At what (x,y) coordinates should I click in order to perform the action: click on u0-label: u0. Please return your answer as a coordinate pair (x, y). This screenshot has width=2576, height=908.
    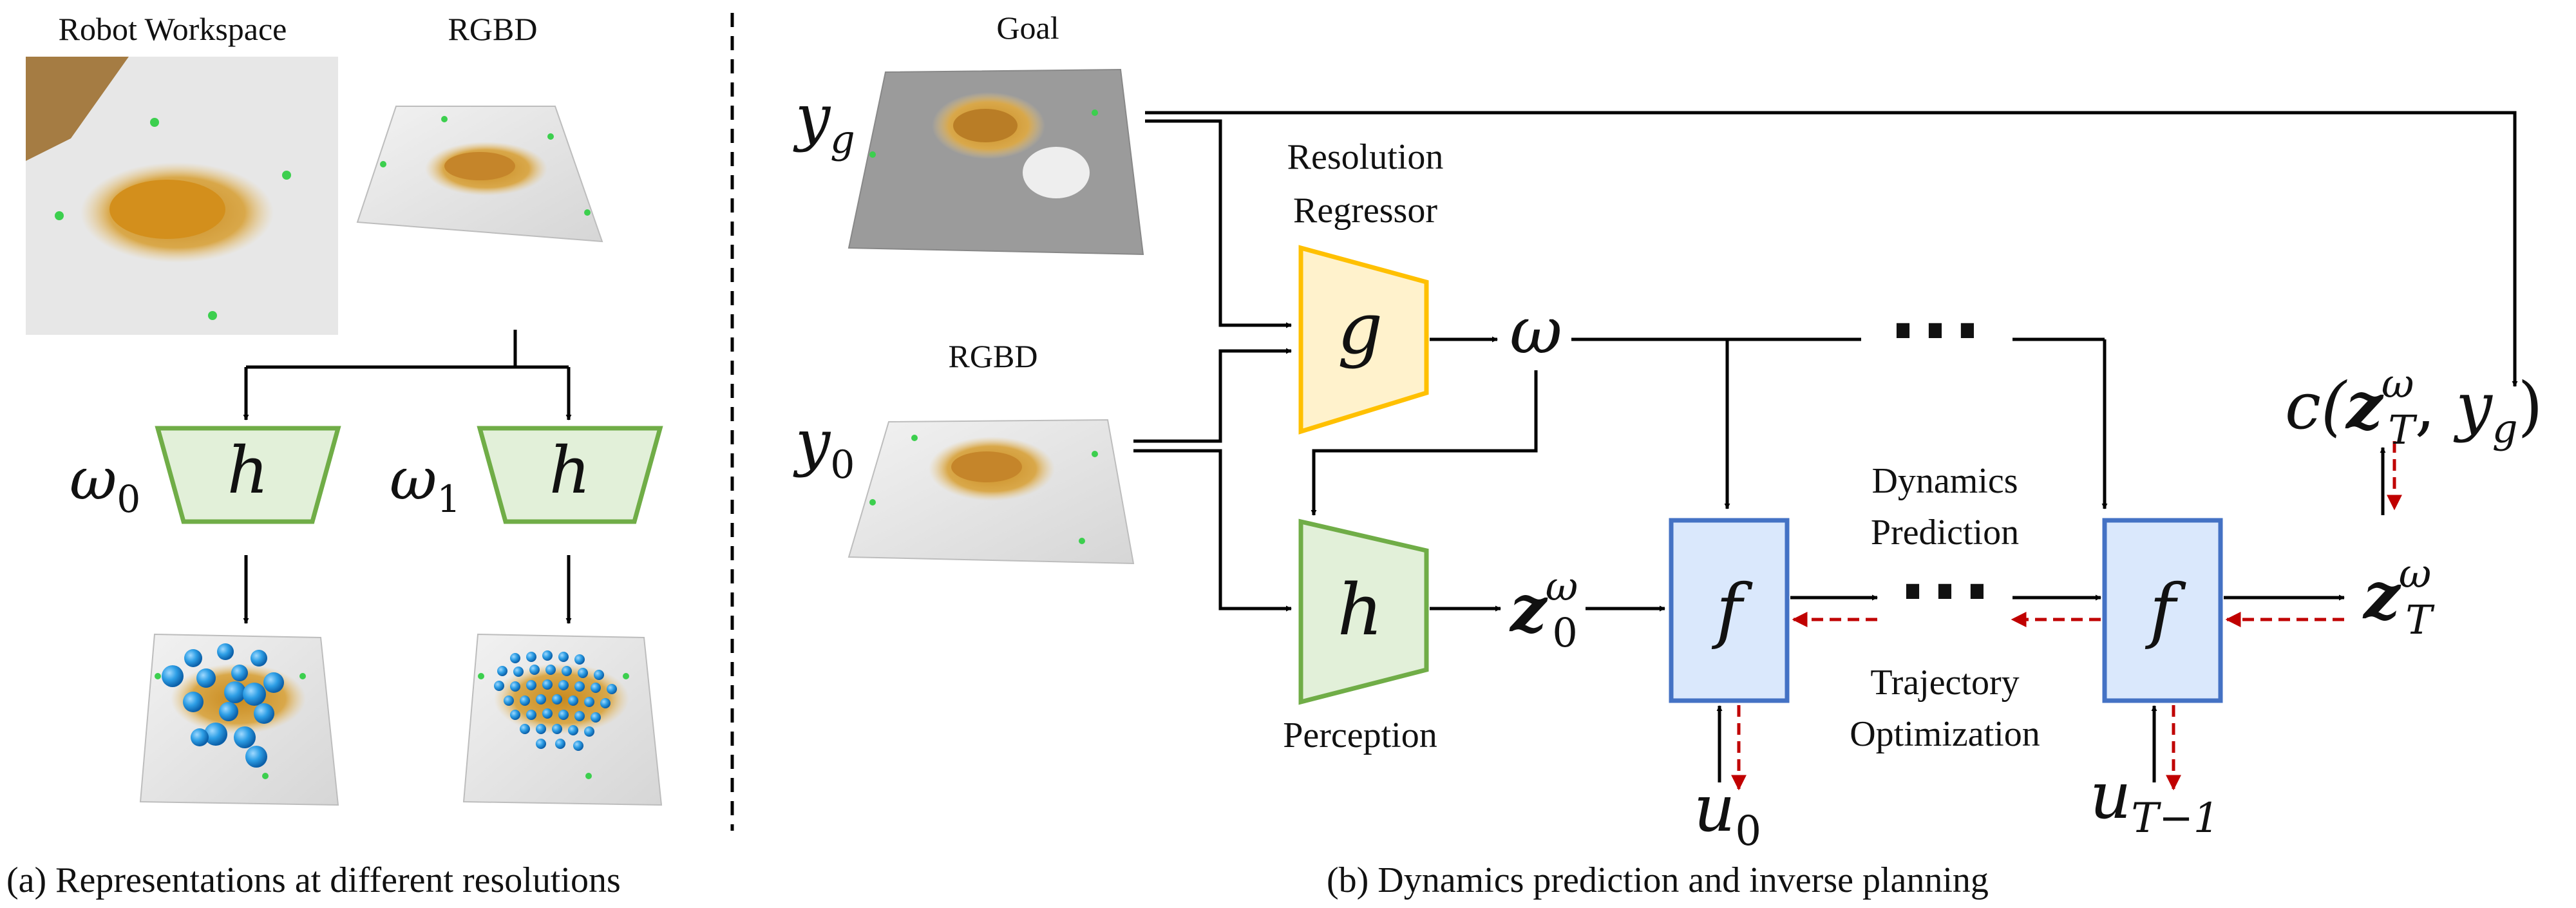
    Looking at the image, I should click on (1727, 813).